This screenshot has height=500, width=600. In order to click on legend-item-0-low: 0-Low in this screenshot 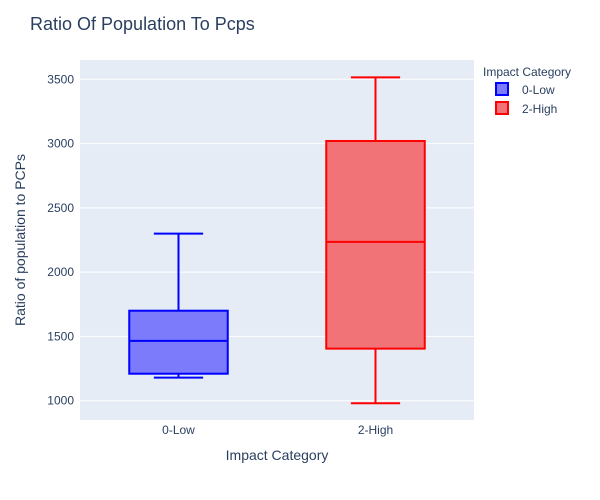, I will do `click(525, 89)`.